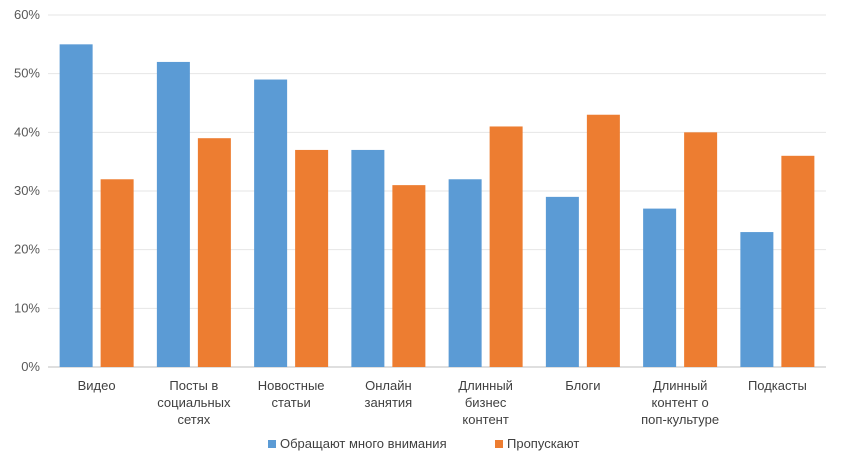  I want to click on y-tick-label: 30%, so click(27, 190).